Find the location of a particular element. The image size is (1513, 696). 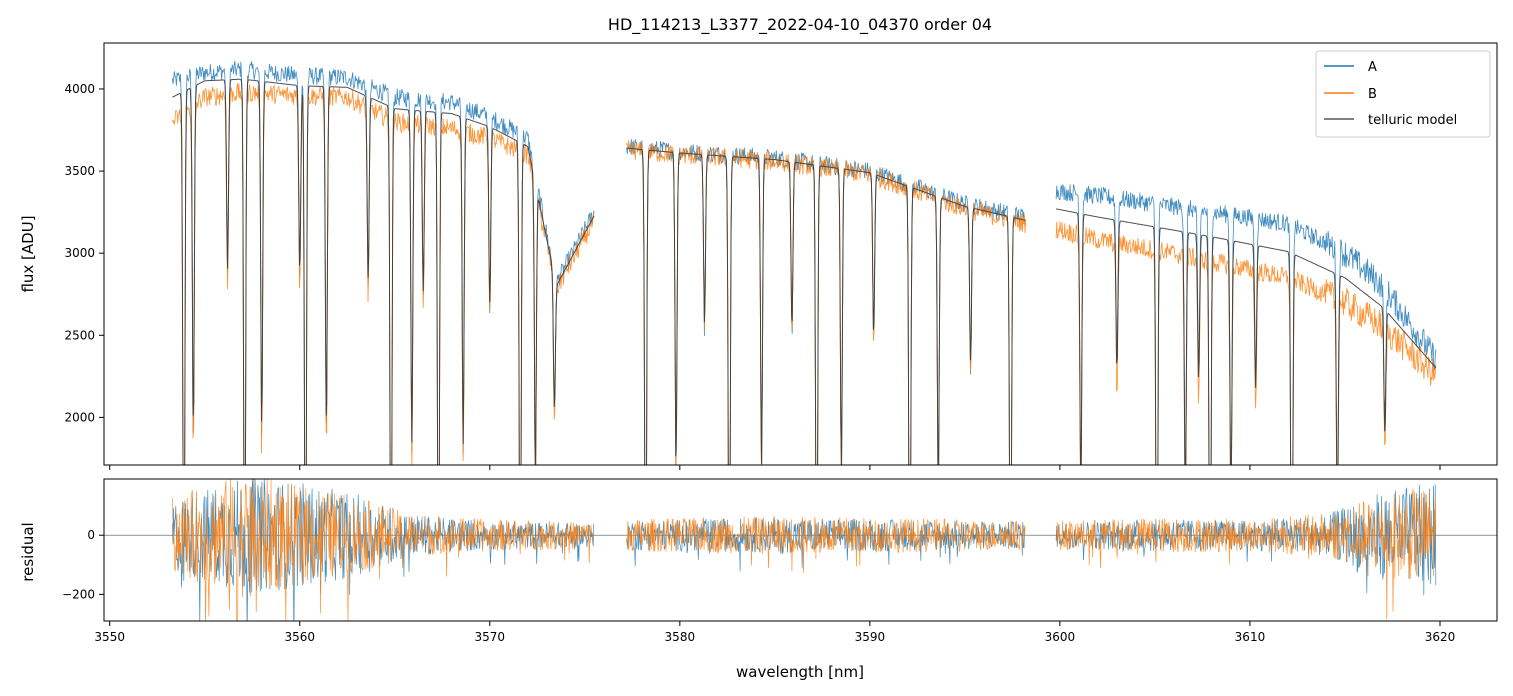

x-tick-label: 3600 is located at coordinates (1060, 637).